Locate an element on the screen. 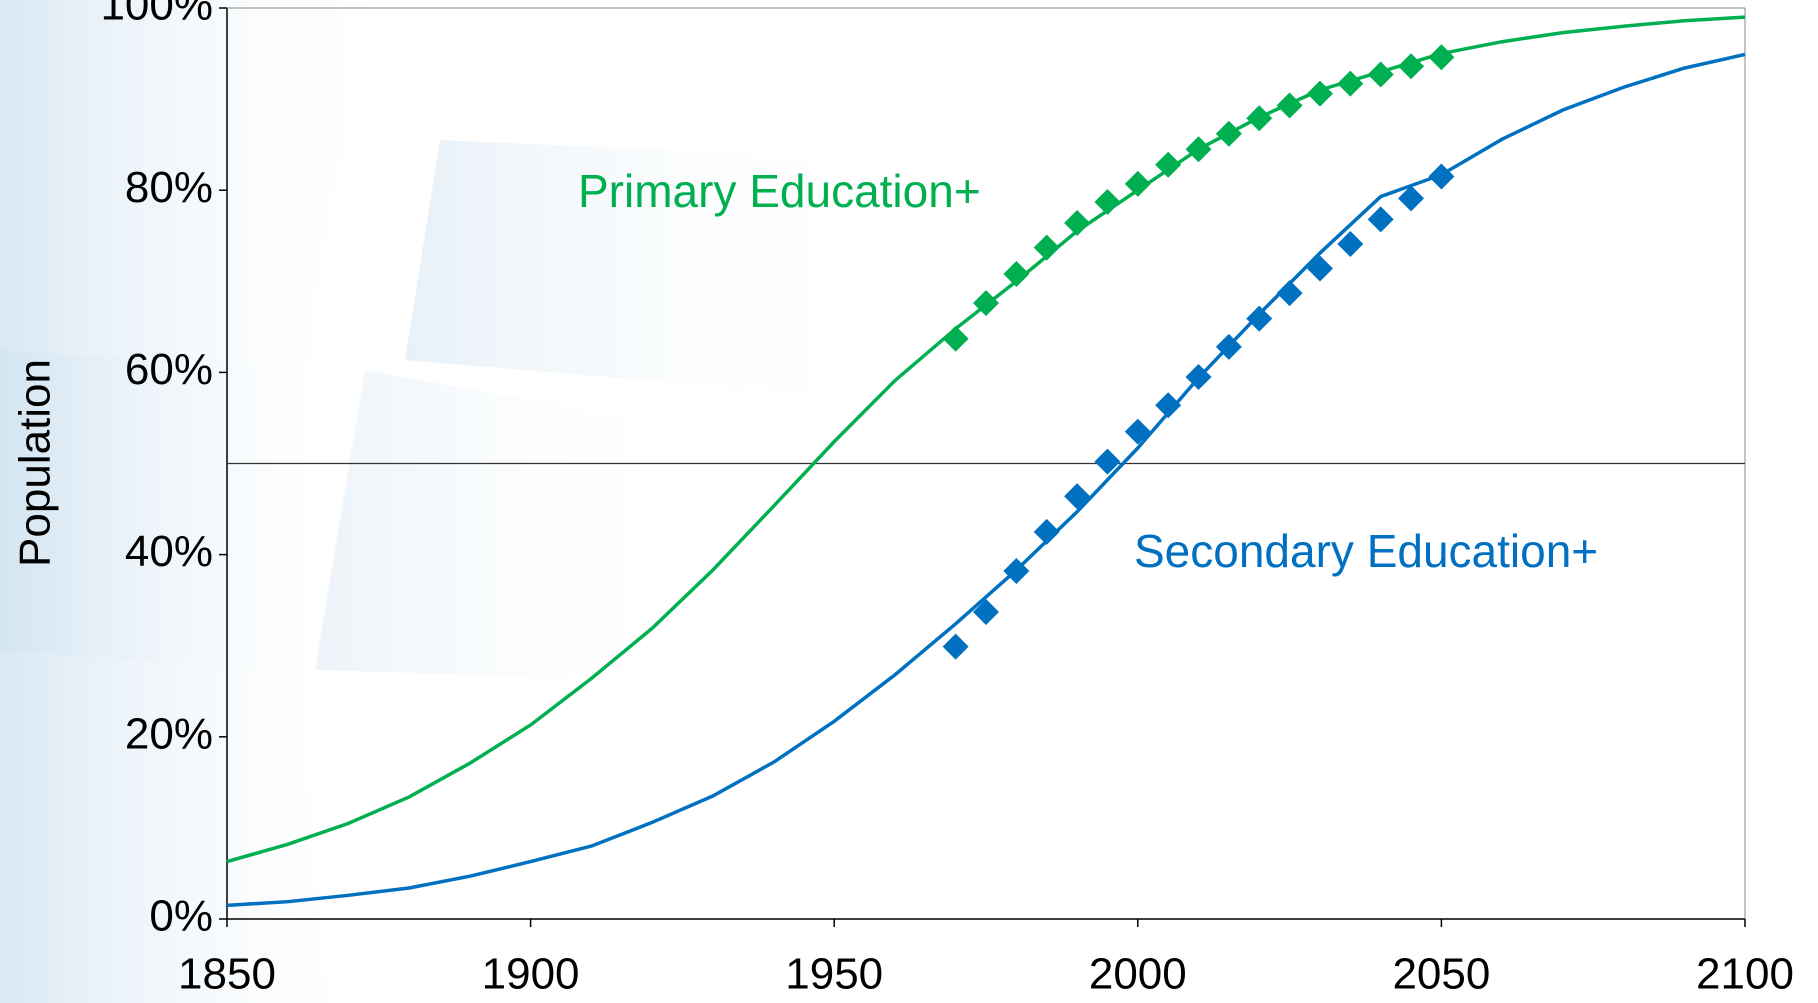 This screenshot has width=1818, height=1003. y-tick-label: 20% is located at coordinates (169, 733).